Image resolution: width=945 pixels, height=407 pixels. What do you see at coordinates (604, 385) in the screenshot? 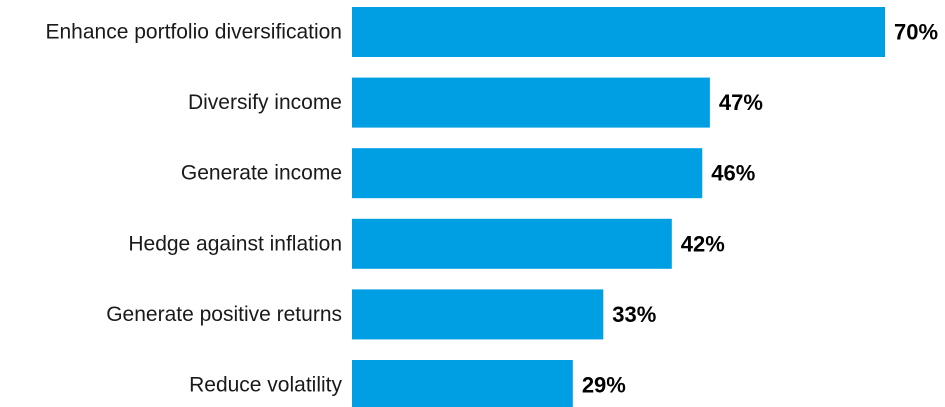
I see `value-label: 29%` at bounding box center [604, 385].